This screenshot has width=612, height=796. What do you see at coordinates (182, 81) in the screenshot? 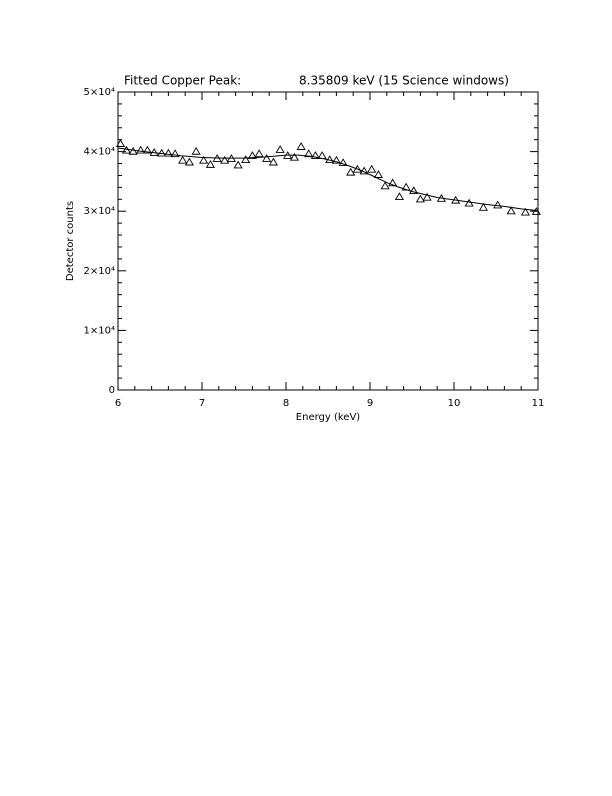
I see `chart-title: Fitted Copper Peak:` at bounding box center [182, 81].